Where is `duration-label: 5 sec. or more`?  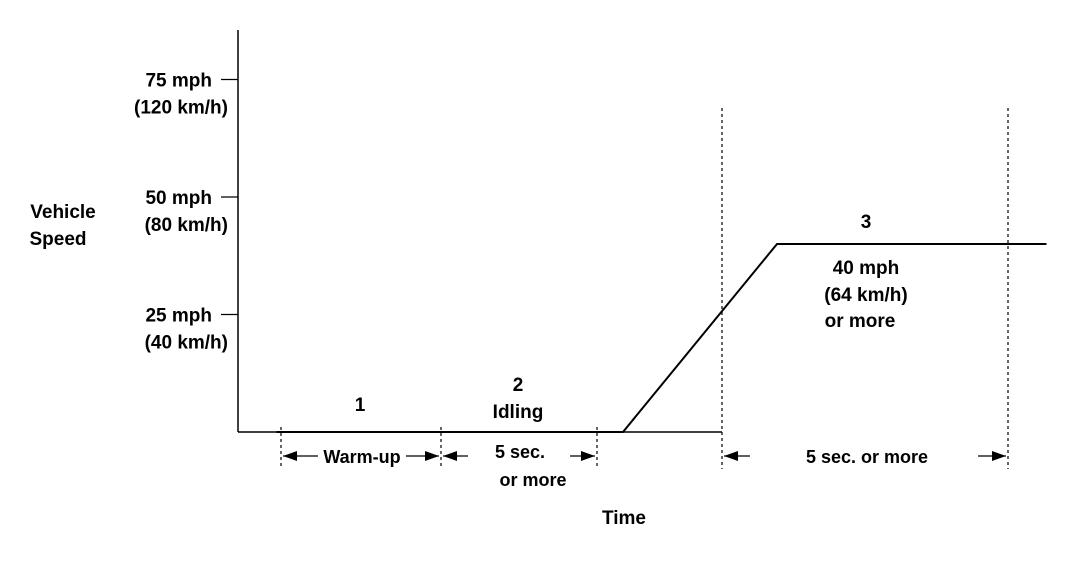 duration-label: 5 sec. or more is located at coordinates (867, 457).